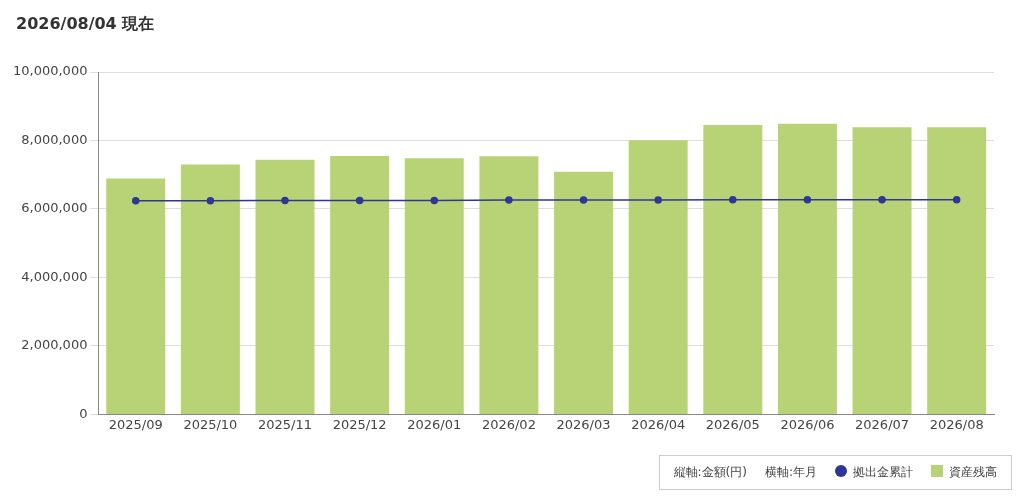  Describe the element at coordinates (583, 424) in the screenshot. I see `x-tick-label: 2026/03` at that location.